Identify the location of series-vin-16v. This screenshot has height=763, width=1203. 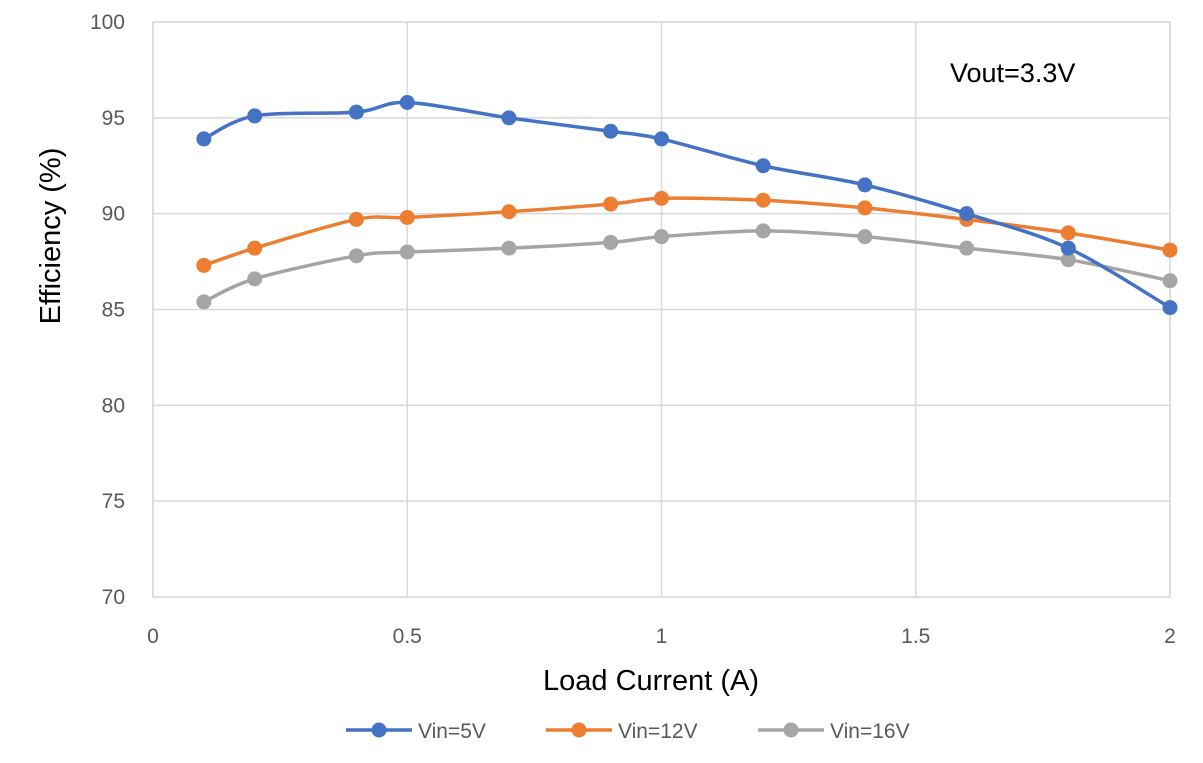
(687, 266).